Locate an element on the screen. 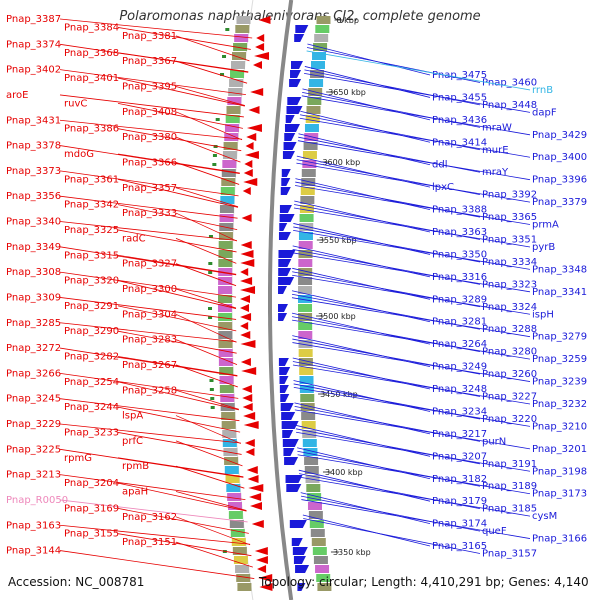  gene-label-pnap-3239: Pnap_3239 is located at coordinates (559, 382).